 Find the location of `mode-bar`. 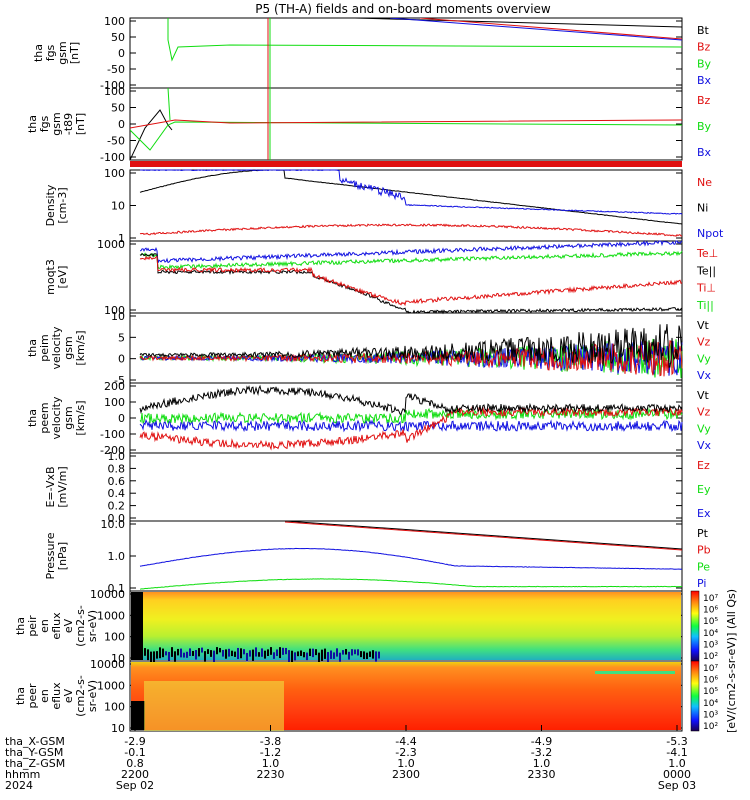

mode-bar is located at coordinates (406, 164).